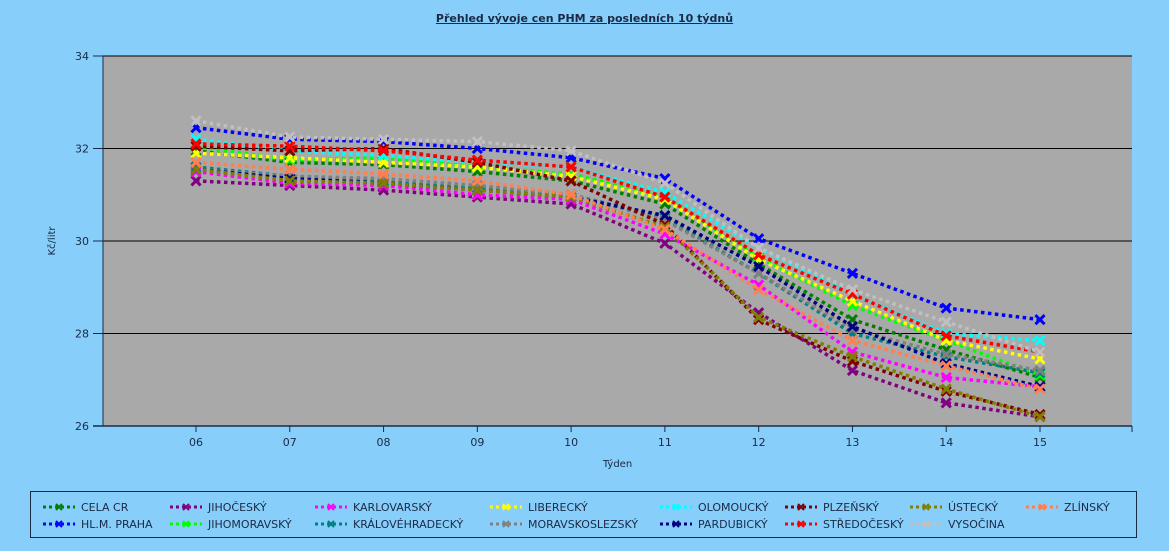  I want to click on legend-label: ÚSTECKÝ, so click(973, 507).